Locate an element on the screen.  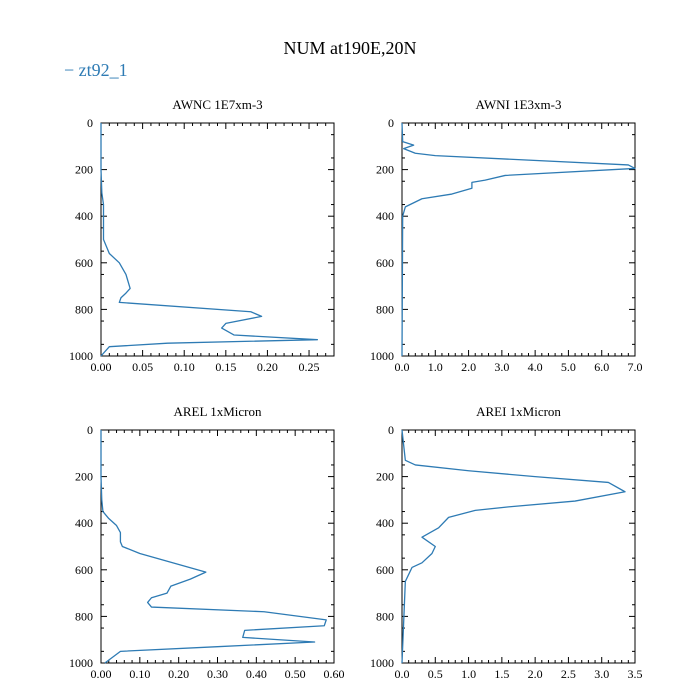
plot-frame-awnc is located at coordinates (217, 239).